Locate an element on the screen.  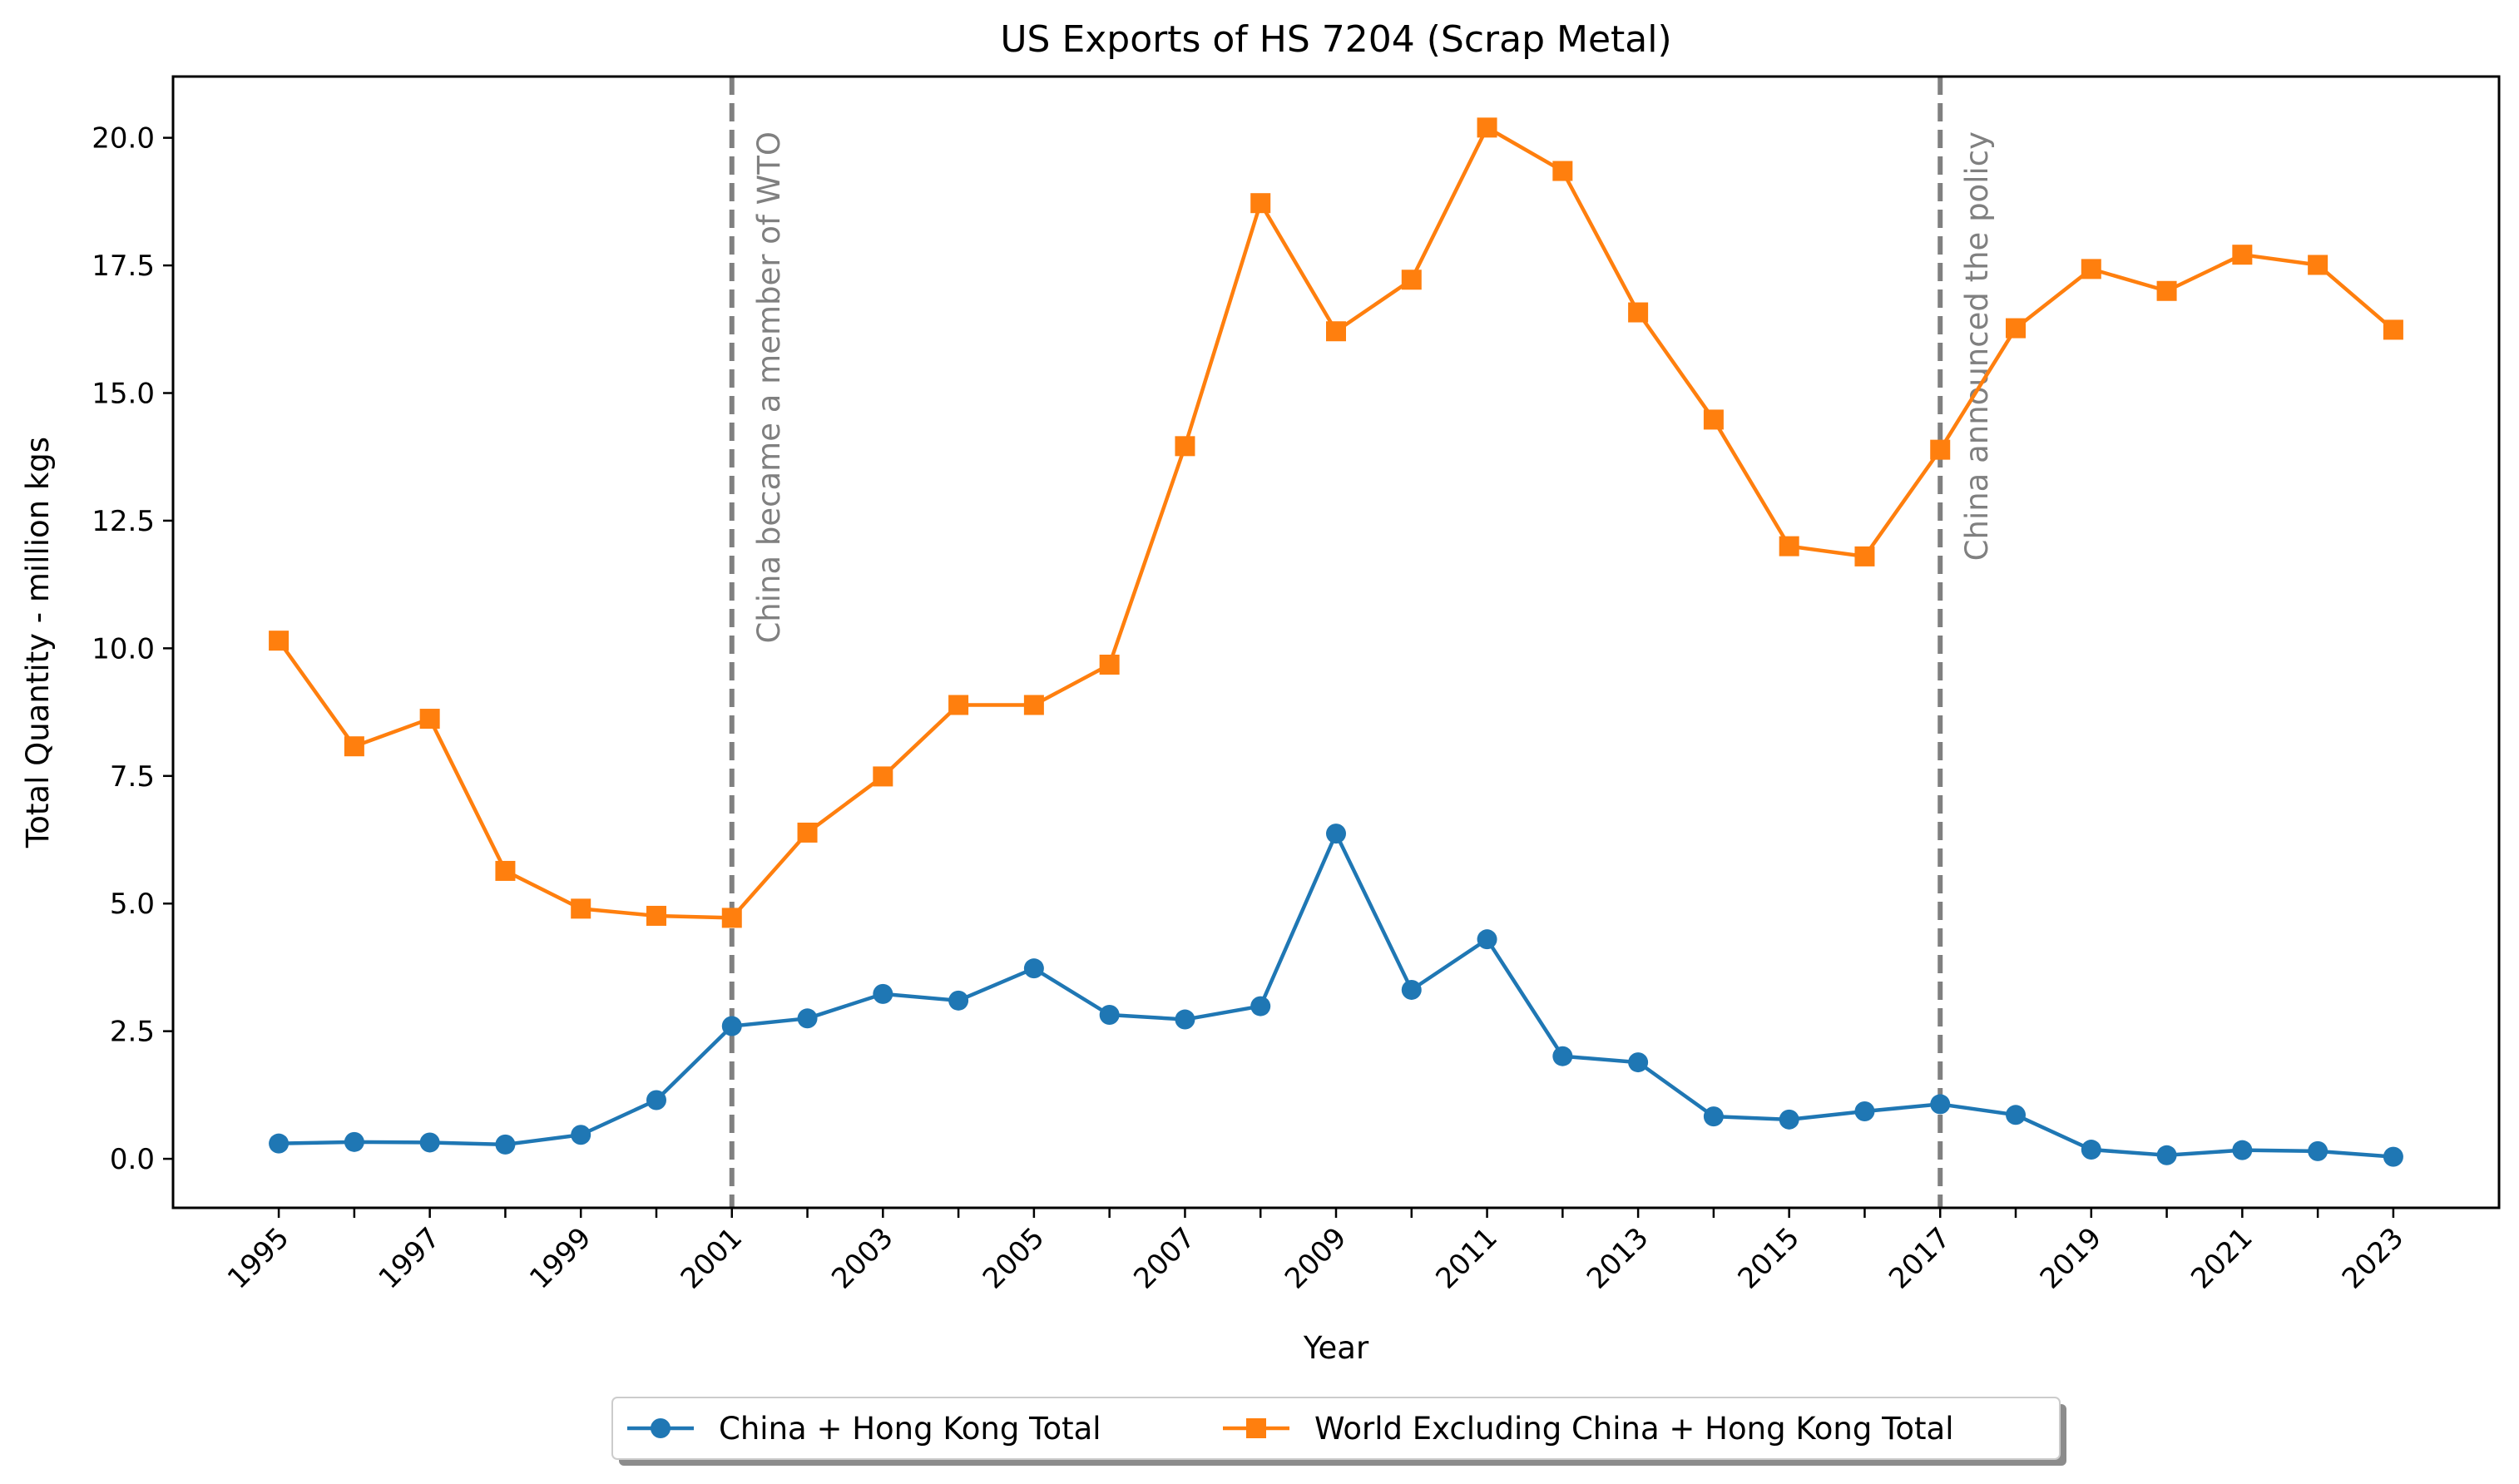
y-axis-label: Total Quantity - million kgs is located at coordinates (38, 642).